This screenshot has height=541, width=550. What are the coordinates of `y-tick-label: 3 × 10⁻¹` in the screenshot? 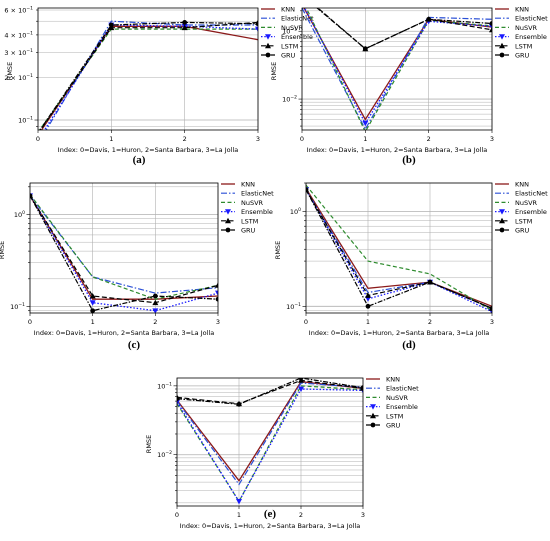 It's located at (18, 52).